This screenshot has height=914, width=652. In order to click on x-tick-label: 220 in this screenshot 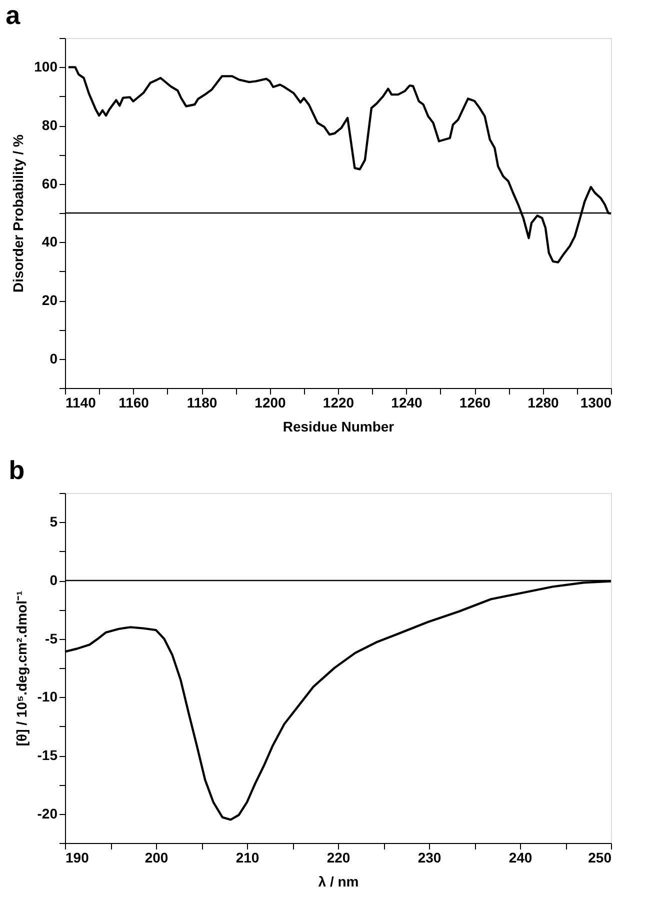, I will do `click(338, 858)`.